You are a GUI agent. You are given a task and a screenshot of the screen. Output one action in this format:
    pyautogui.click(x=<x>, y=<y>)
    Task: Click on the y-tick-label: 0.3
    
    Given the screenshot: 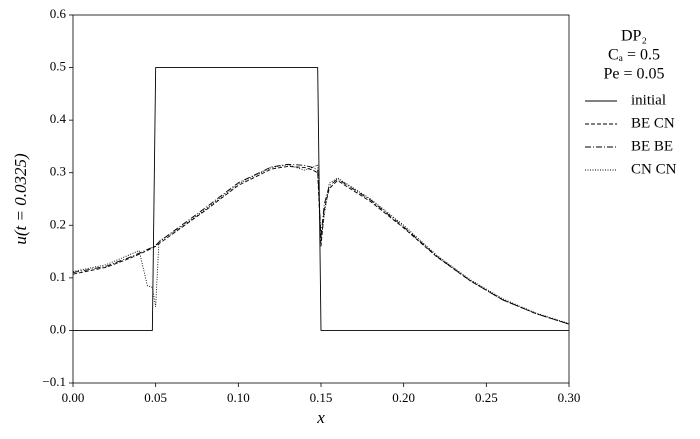 What is the action you would take?
    pyautogui.click(x=58, y=171)
    